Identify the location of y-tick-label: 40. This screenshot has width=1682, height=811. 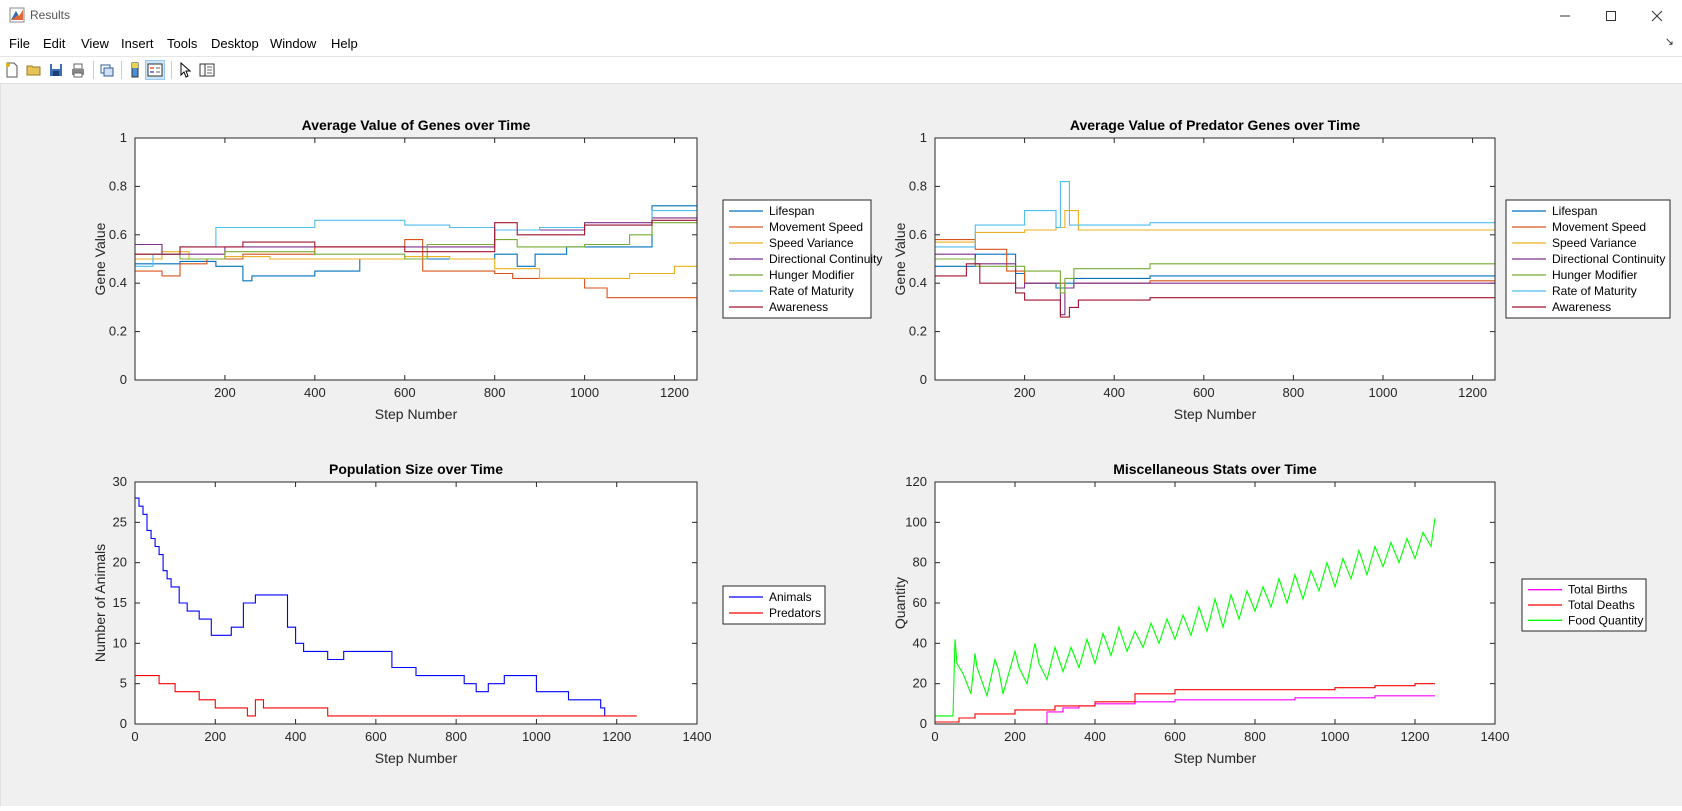
(920, 642).